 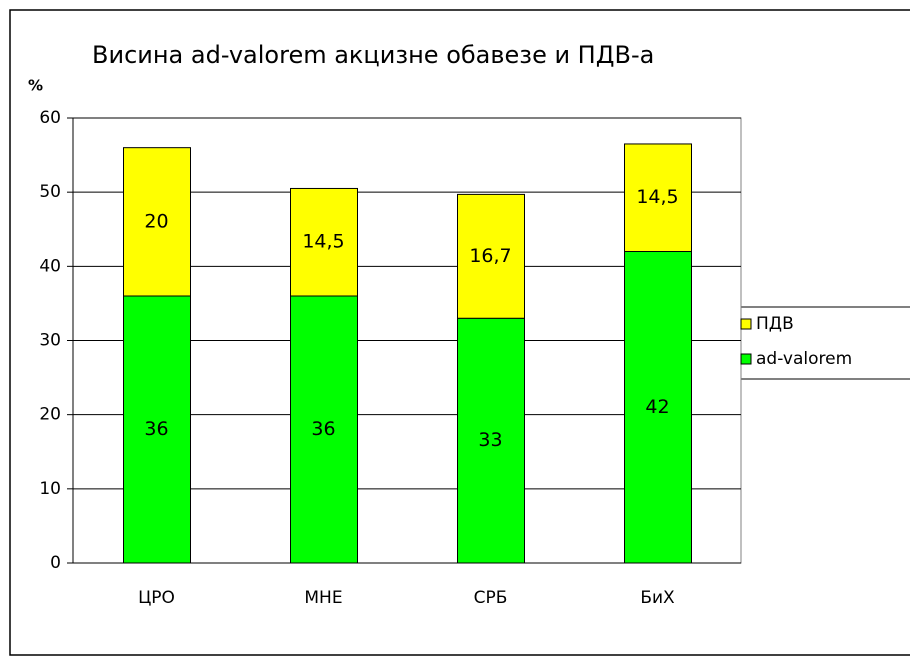 What do you see at coordinates (50, 266) in the screenshot?
I see `y-tick-label: 40` at bounding box center [50, 266].